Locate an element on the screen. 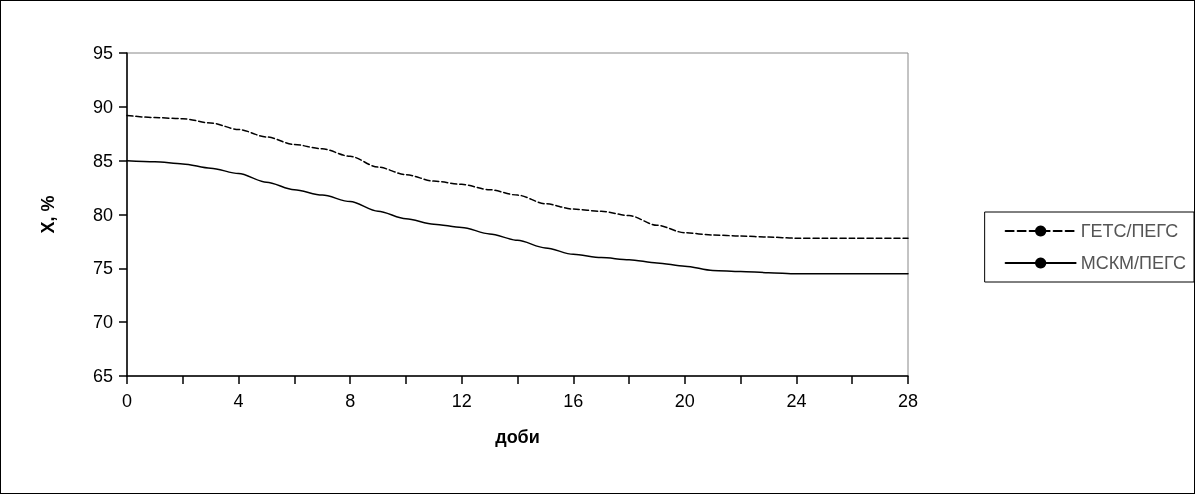  x-tick-label: 0 is located at coordinates (127, 401).